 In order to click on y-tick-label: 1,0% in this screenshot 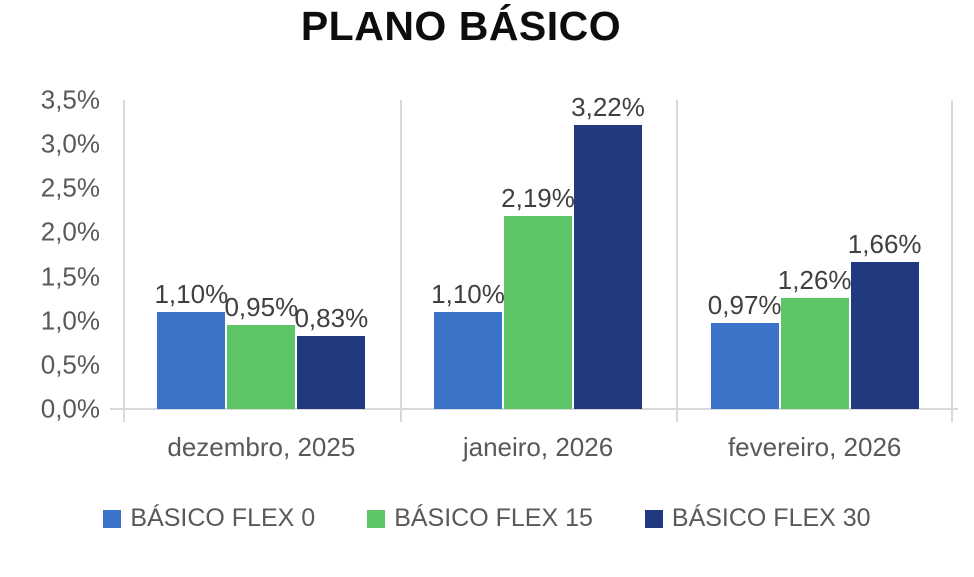, I will do `click(70, 320)`.